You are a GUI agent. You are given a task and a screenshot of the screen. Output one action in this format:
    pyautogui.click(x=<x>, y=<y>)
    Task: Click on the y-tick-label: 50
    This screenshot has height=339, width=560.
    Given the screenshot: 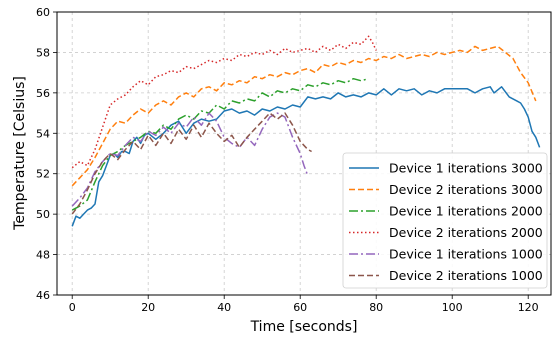 What is the action you would take?
    pyautogui.click(x=43, y=214)
    